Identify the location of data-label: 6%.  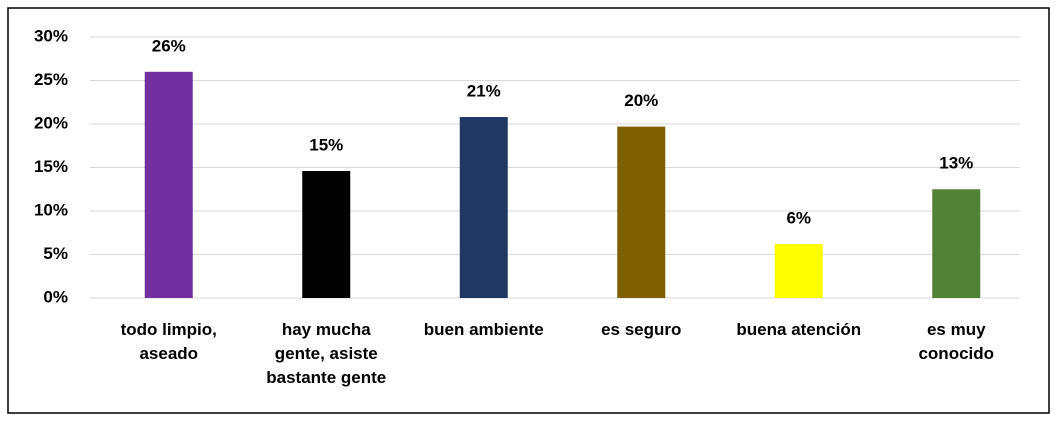
(798, 218).